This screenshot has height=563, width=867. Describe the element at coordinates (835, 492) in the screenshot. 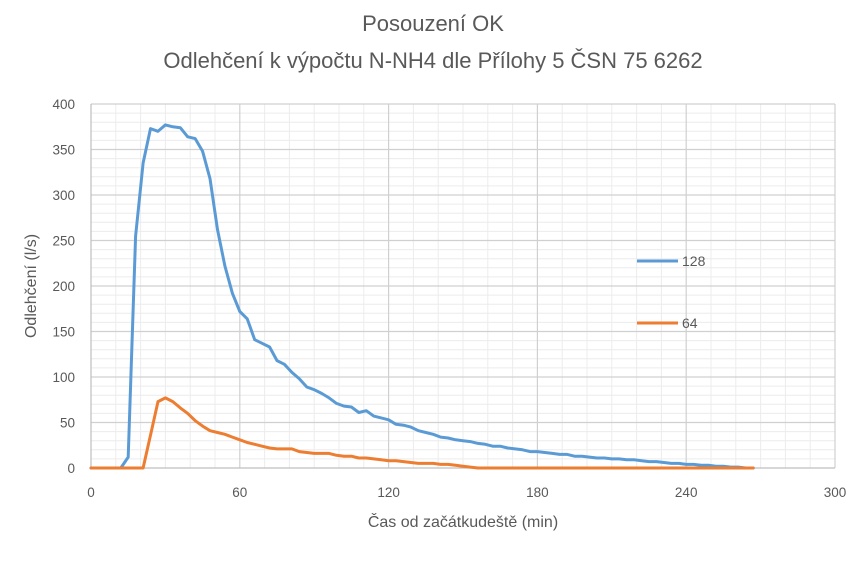

I see `x-tick-label: 300` at that location.